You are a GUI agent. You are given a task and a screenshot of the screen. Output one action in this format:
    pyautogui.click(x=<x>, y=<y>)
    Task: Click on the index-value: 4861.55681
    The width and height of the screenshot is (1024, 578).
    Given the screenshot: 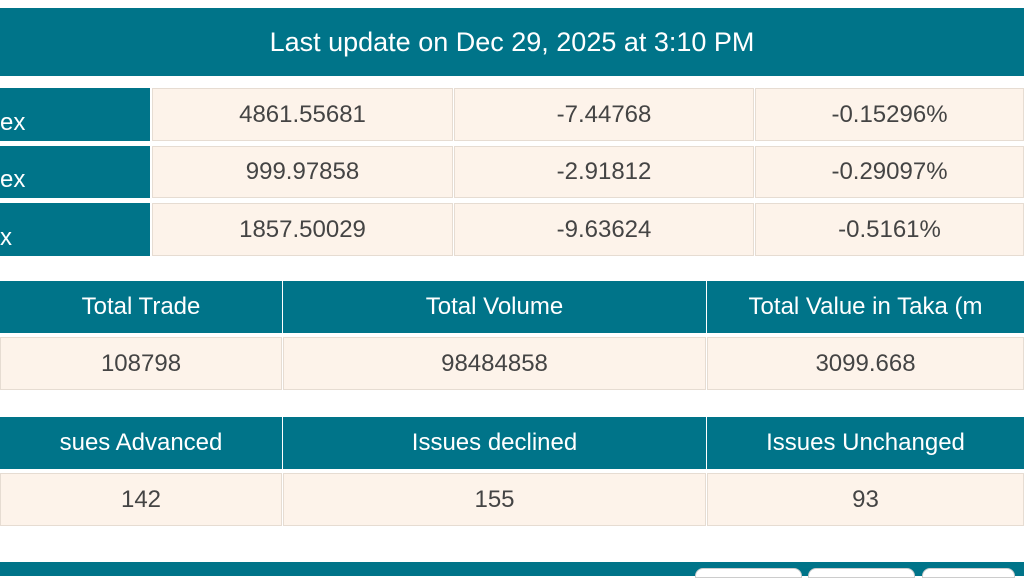 What is the action you would take?
    pyautogui.click(x=302, y=114)
    